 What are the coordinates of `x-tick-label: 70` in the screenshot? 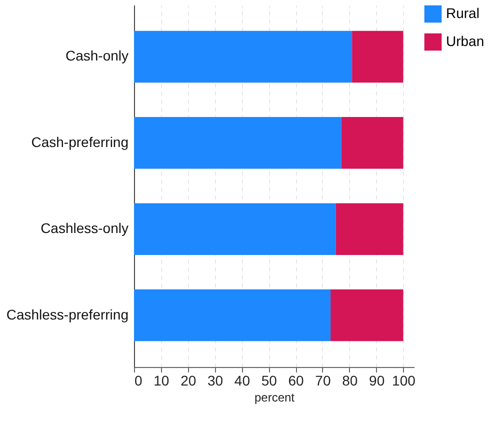 It's located at (323, 380).